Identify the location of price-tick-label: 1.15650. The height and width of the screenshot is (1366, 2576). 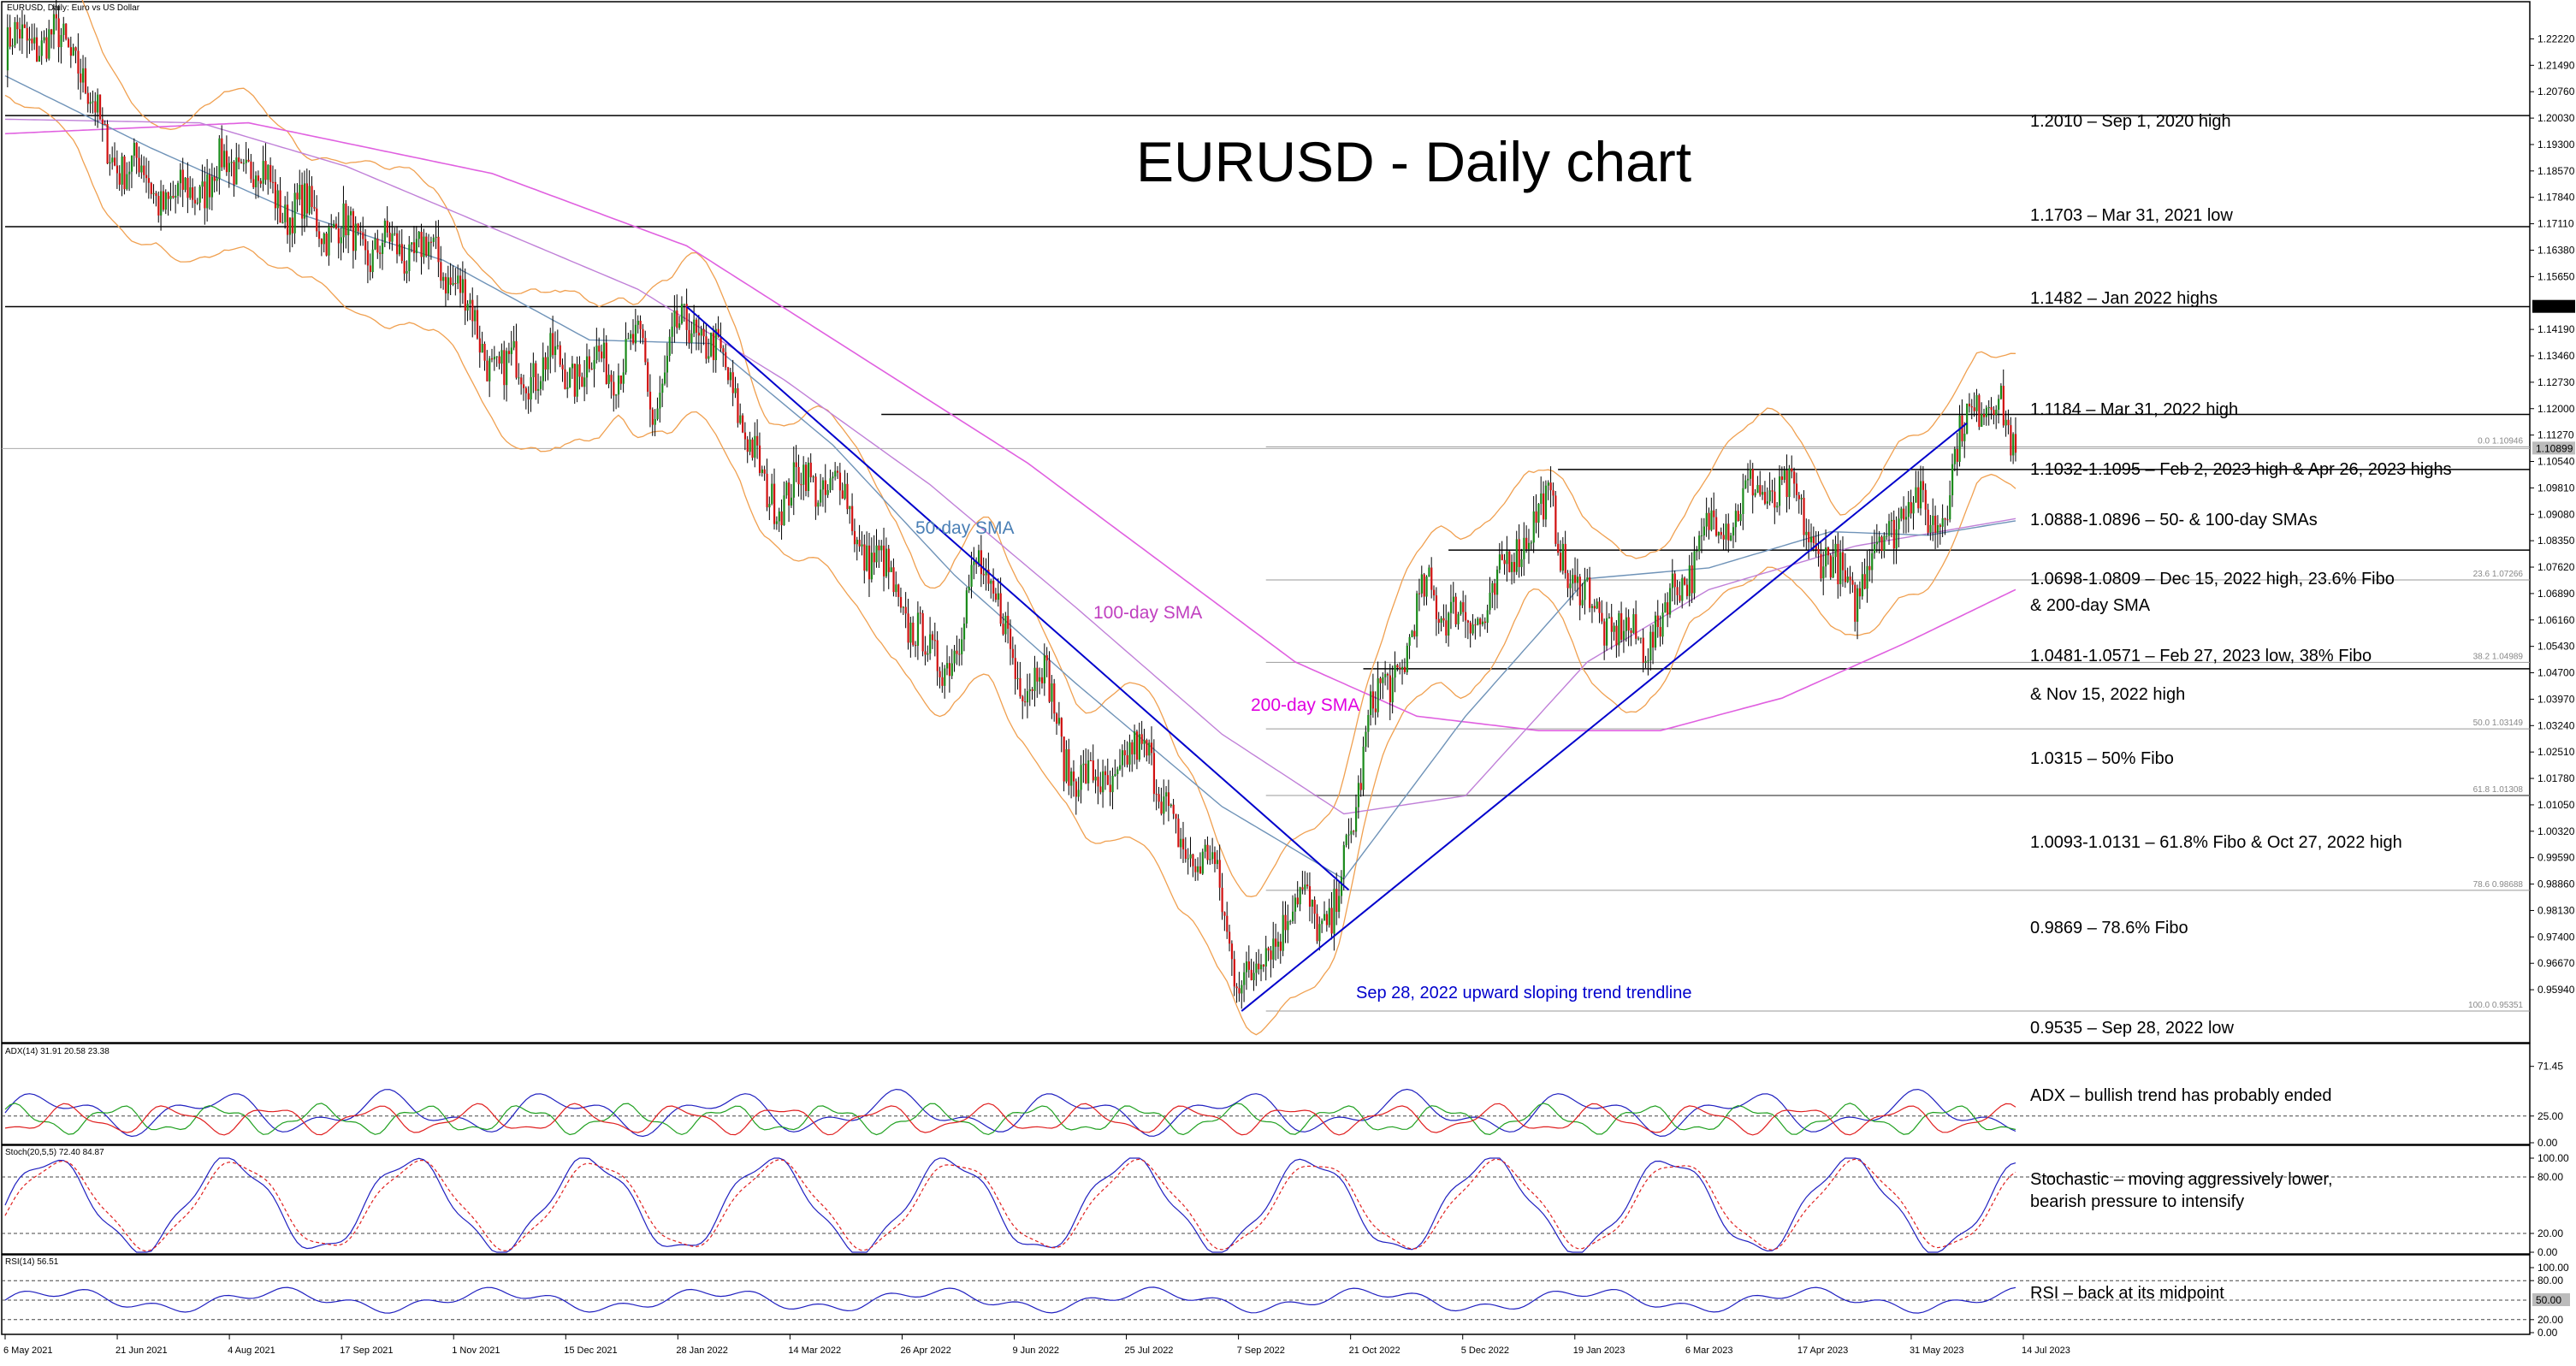
(2556, 276).